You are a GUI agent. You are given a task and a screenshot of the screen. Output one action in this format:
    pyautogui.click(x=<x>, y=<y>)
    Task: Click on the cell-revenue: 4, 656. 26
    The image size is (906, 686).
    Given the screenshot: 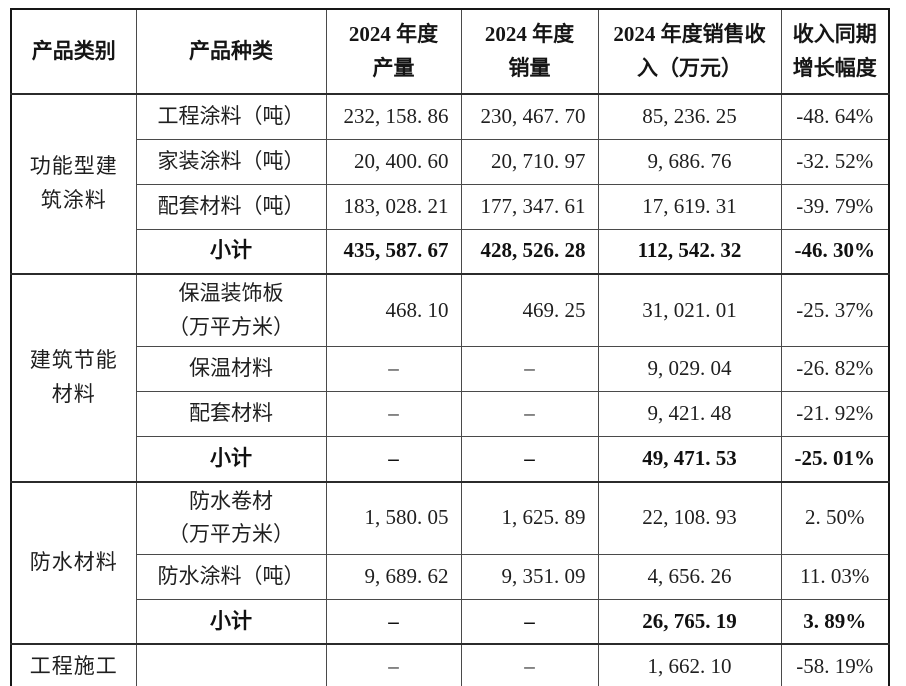 What is the action you would take?
    pyautogui.click(x=689, y=576)
    